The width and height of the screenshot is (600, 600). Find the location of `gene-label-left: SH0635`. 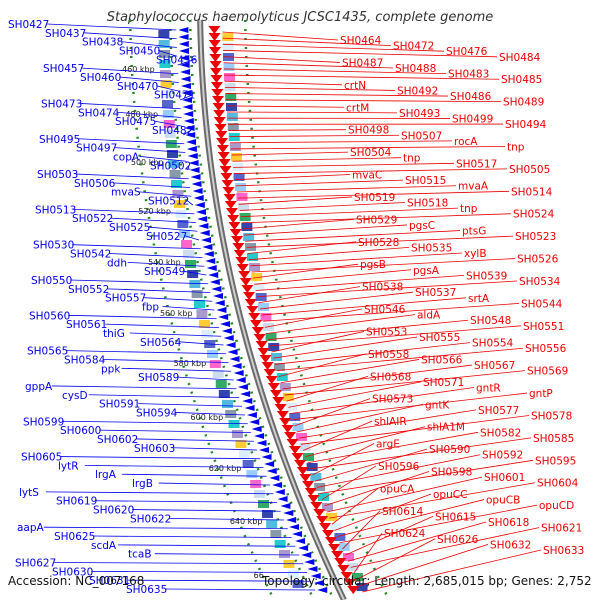

gene-label-left: SH0635 is located at coordinates (146, 590).